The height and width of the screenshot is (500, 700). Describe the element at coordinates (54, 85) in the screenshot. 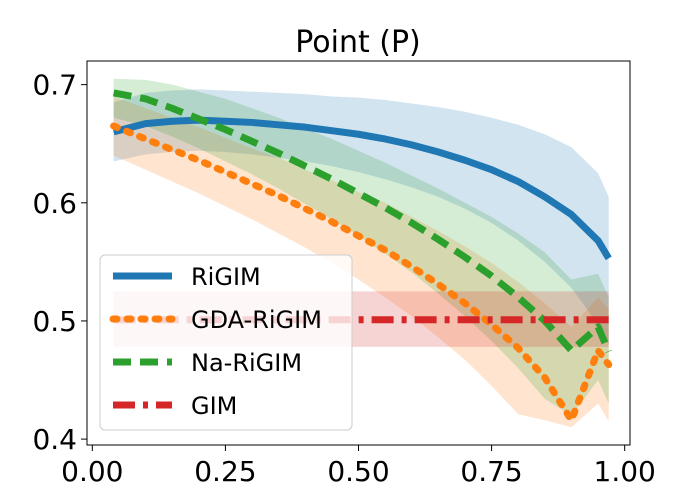

I see `y-tick-label: 0.7` at that location.